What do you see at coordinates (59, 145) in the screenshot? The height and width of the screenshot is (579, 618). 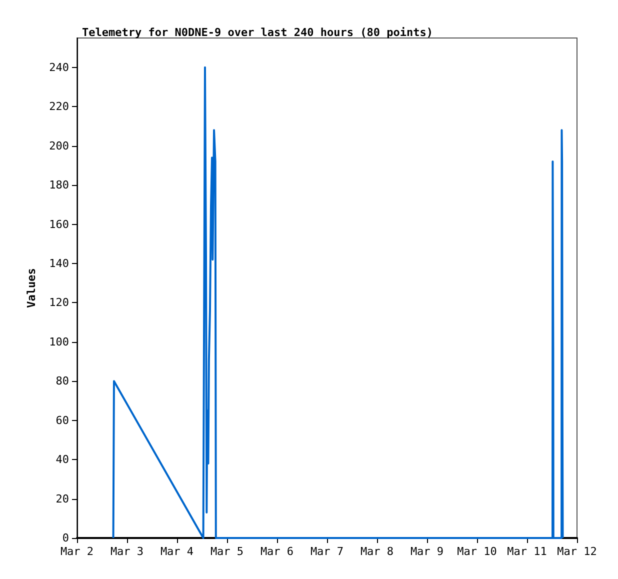 I see `y-tick-label: 200` at bounding box center [59, 145].